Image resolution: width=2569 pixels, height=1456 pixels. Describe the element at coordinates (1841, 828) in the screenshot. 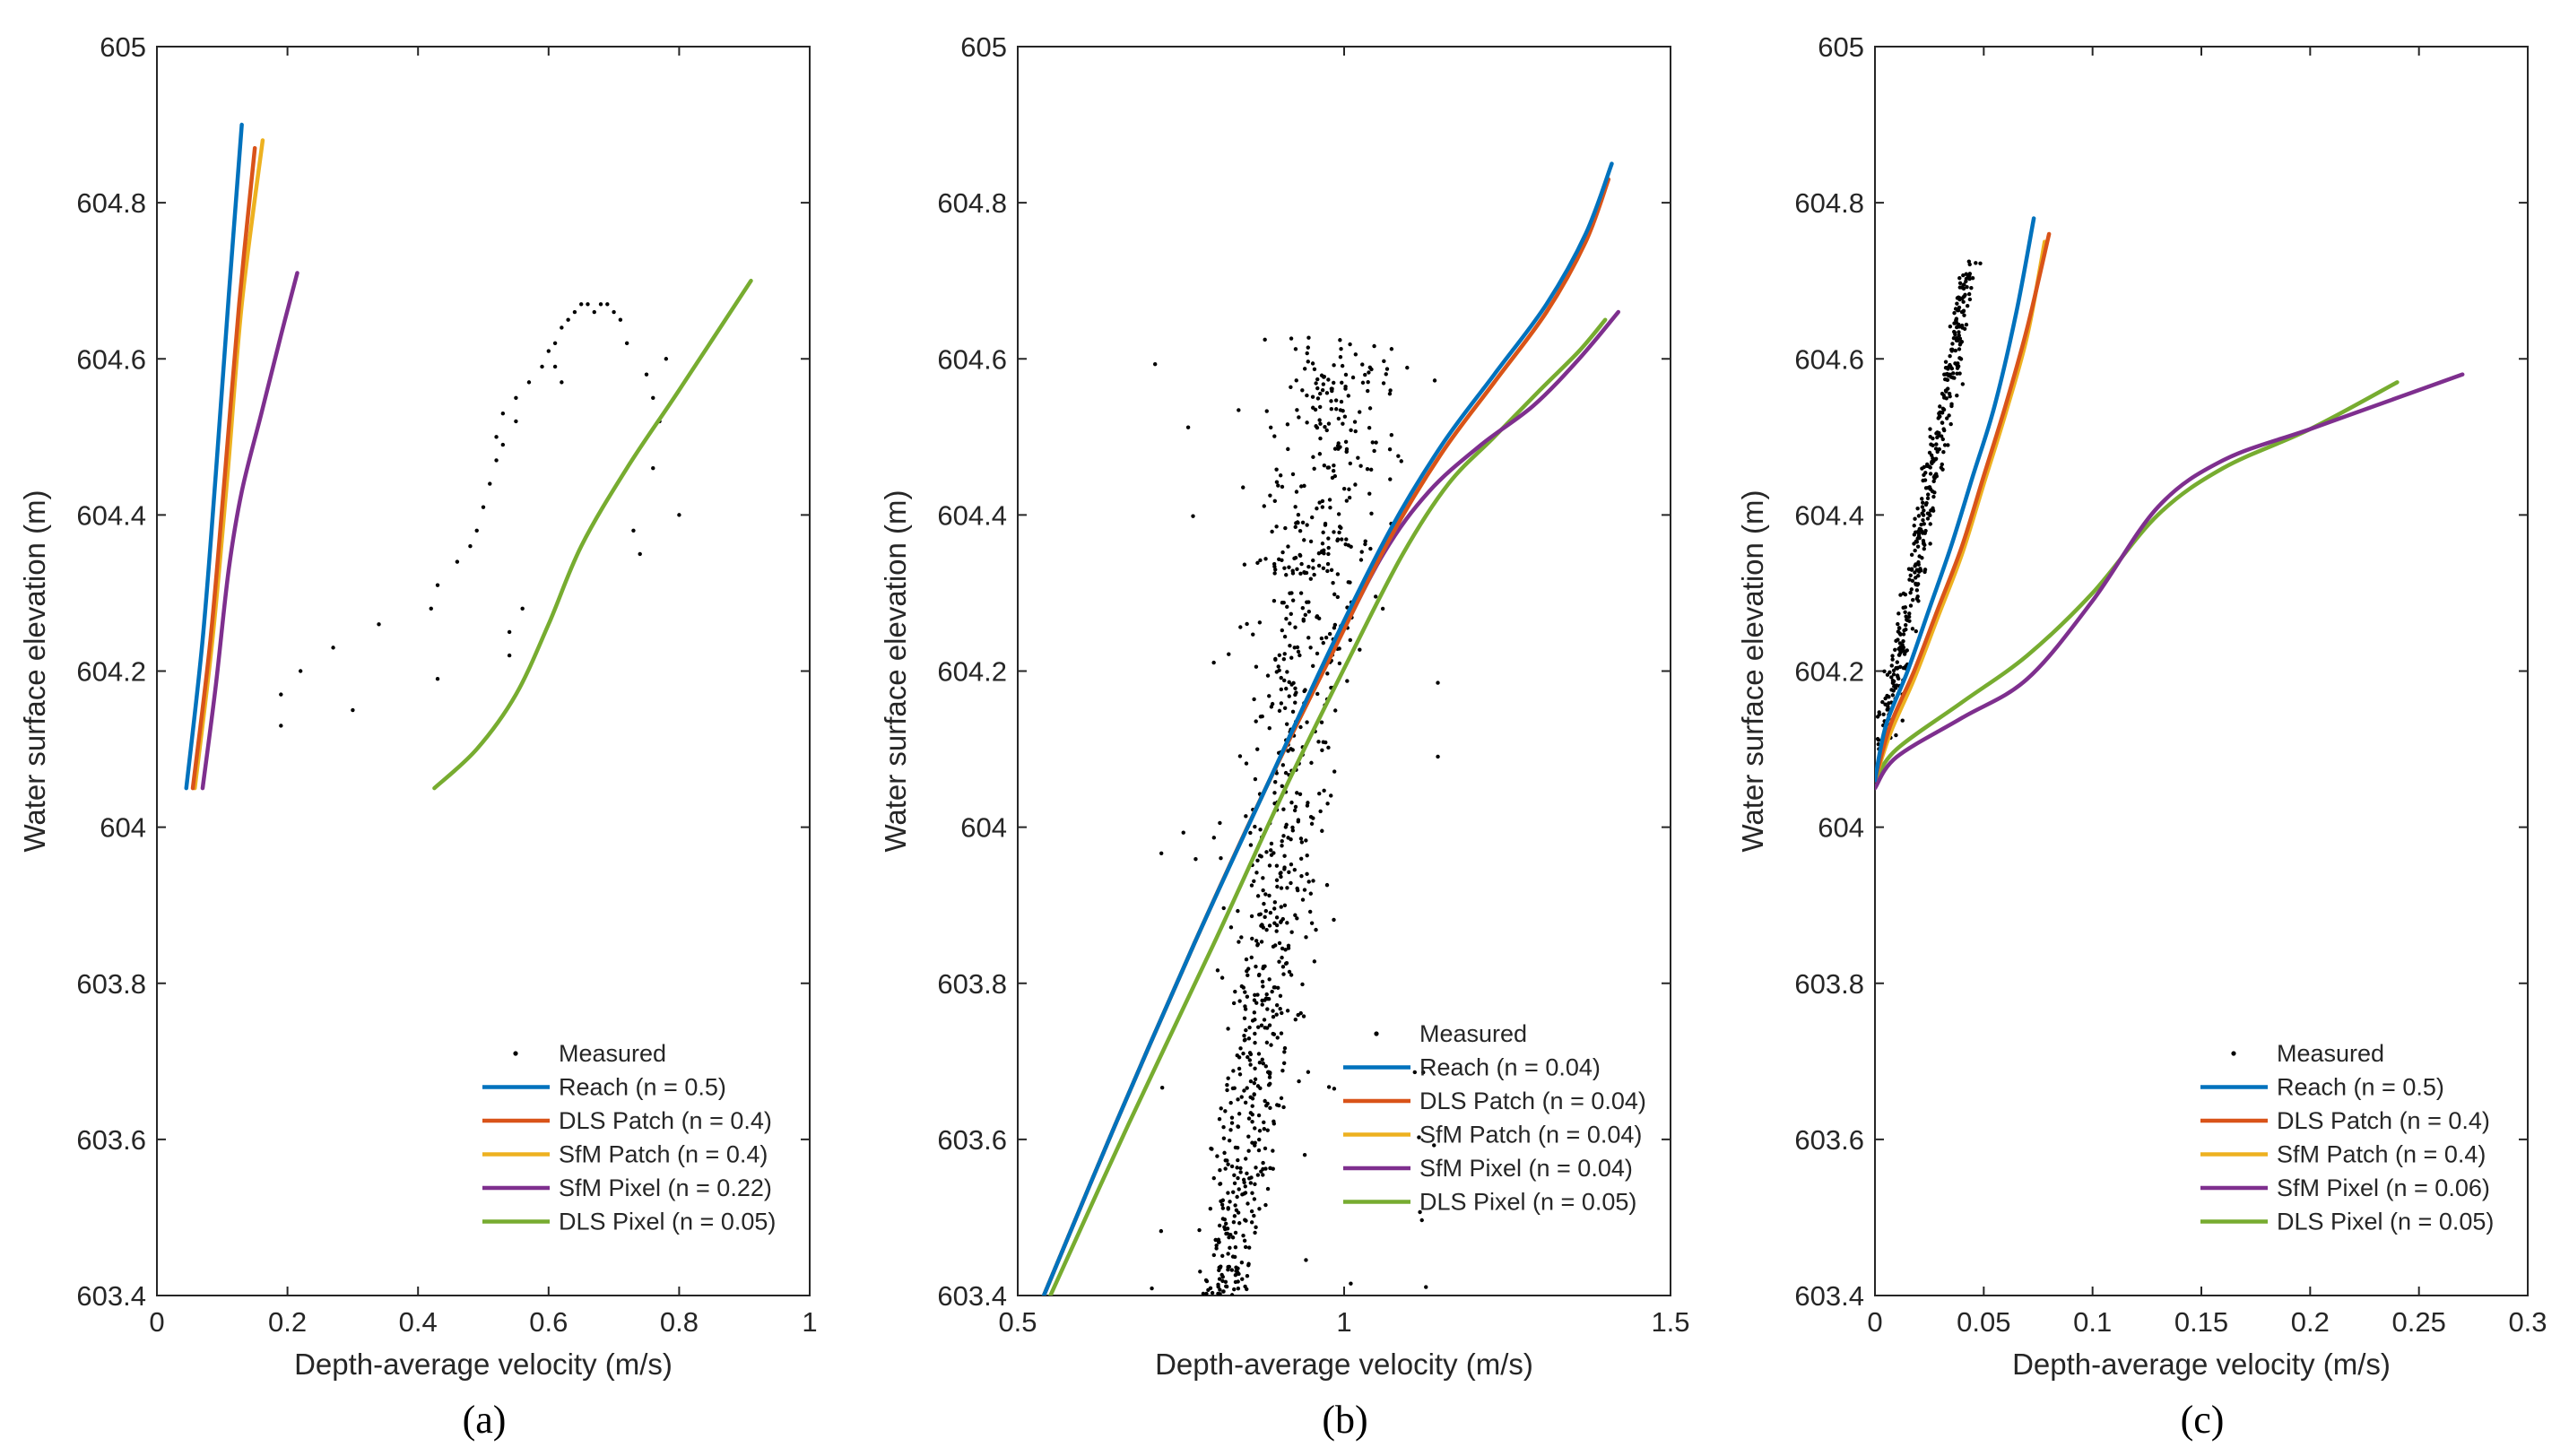

I see `y-tick-label: 604` at that location.